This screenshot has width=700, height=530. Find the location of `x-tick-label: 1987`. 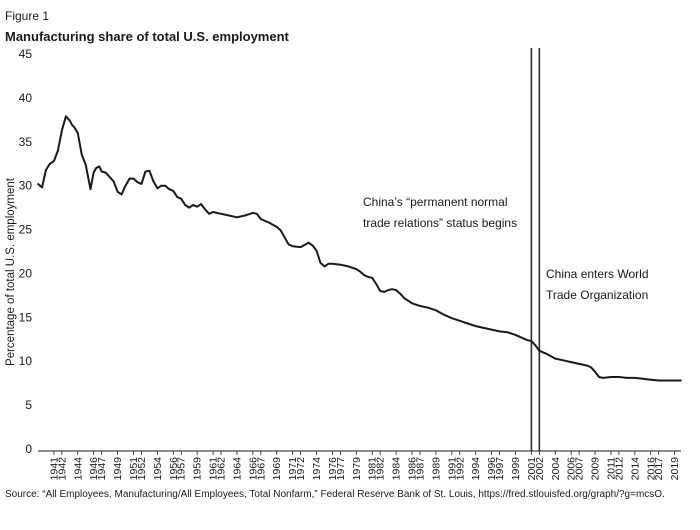

x-tick-label: 1987 is located at coordinates (420, 469).